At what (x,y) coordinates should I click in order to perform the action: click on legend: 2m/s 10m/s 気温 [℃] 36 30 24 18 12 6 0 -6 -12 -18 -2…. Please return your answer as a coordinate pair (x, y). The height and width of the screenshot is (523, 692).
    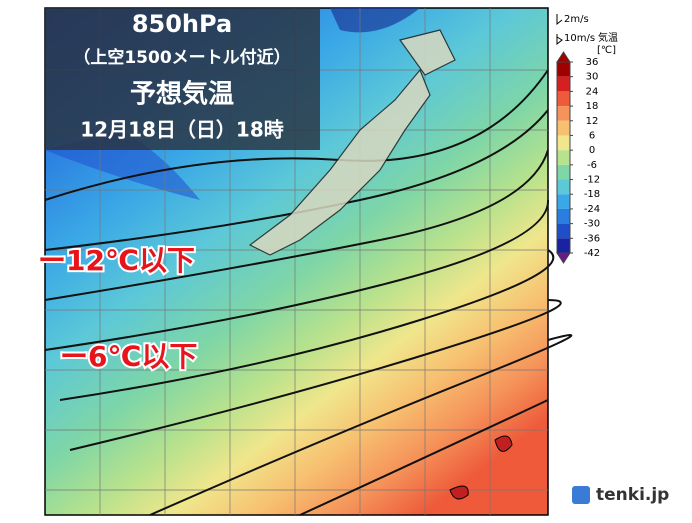
    Looking at the image, I should click on (587, 139).